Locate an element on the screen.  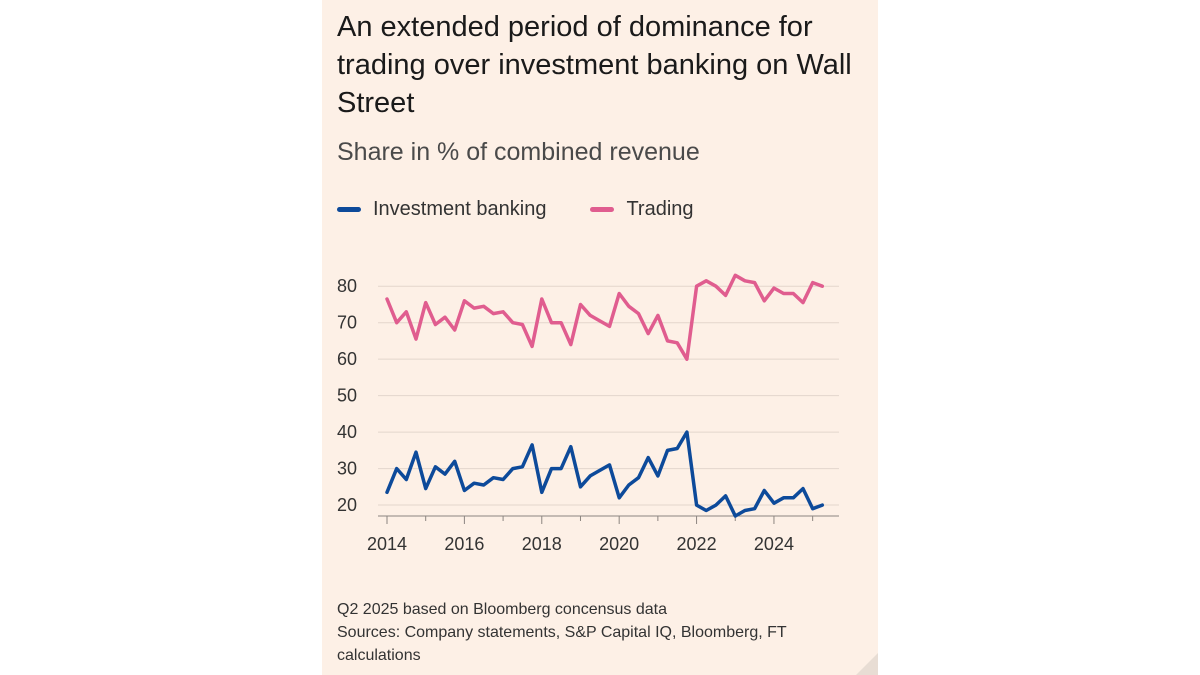
x-tick-label-2018: 2018 is located at coordinates (542, 544).